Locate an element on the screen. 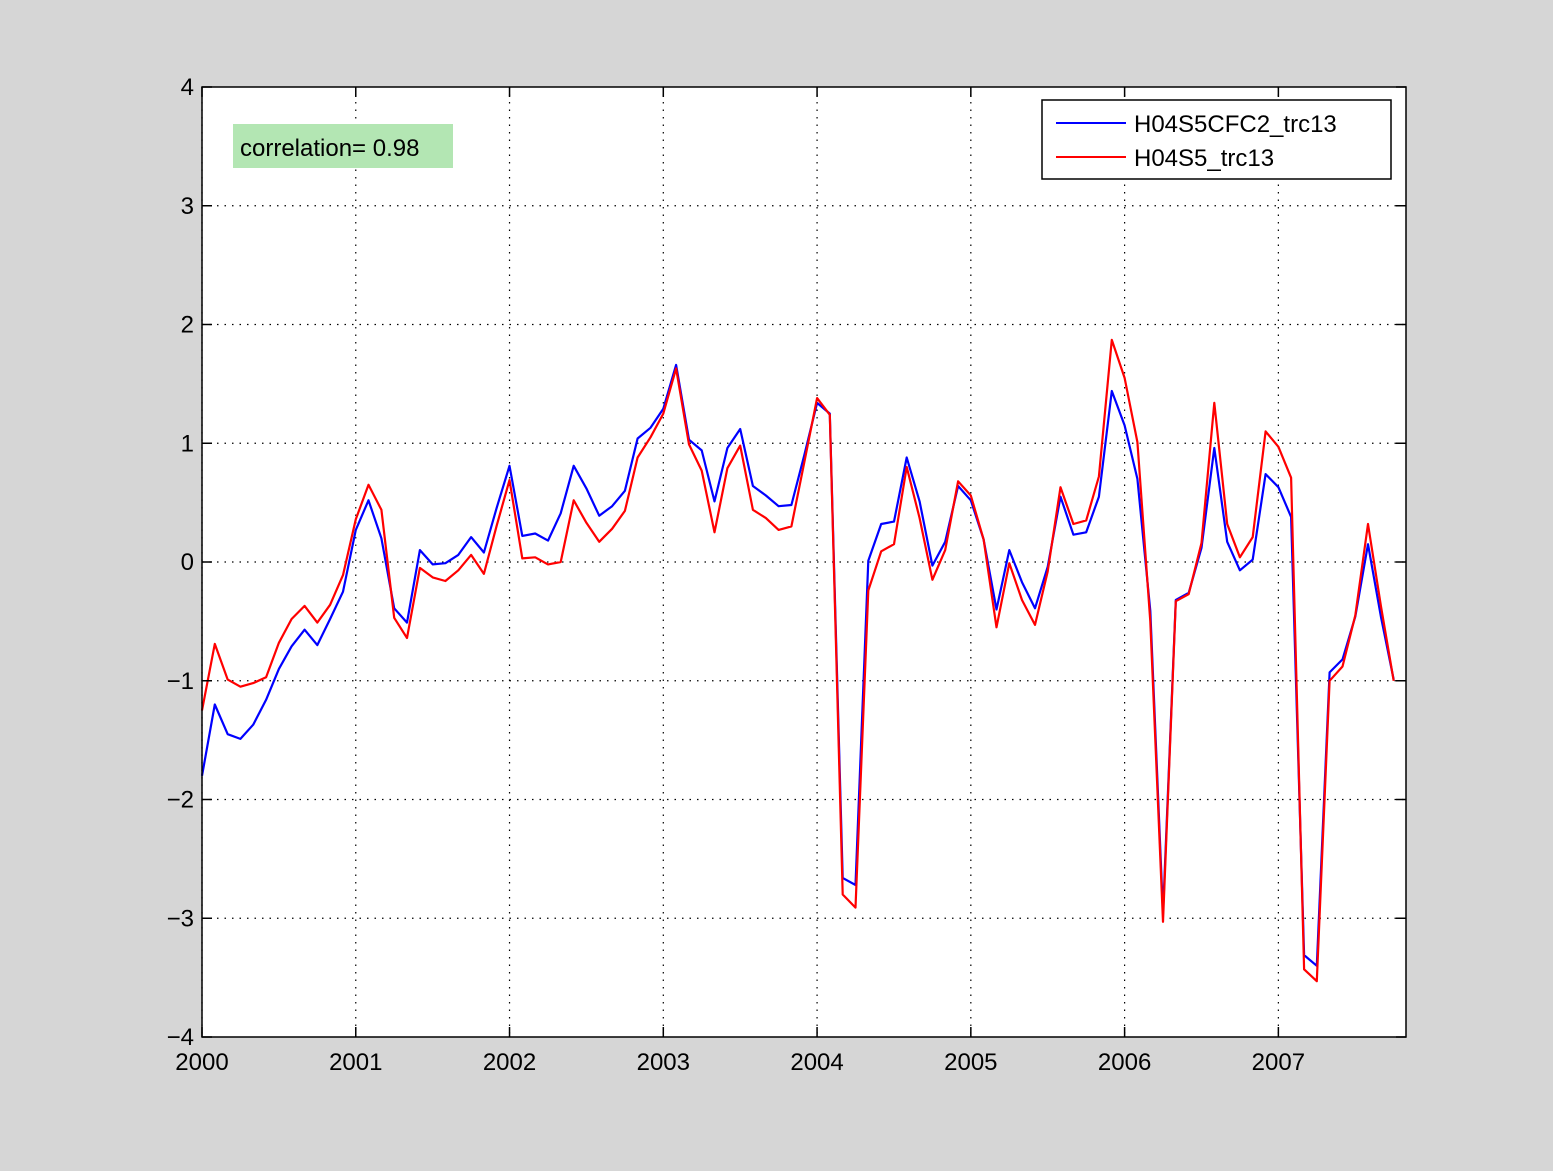  annotation-box is located at coordinates (343, 146).